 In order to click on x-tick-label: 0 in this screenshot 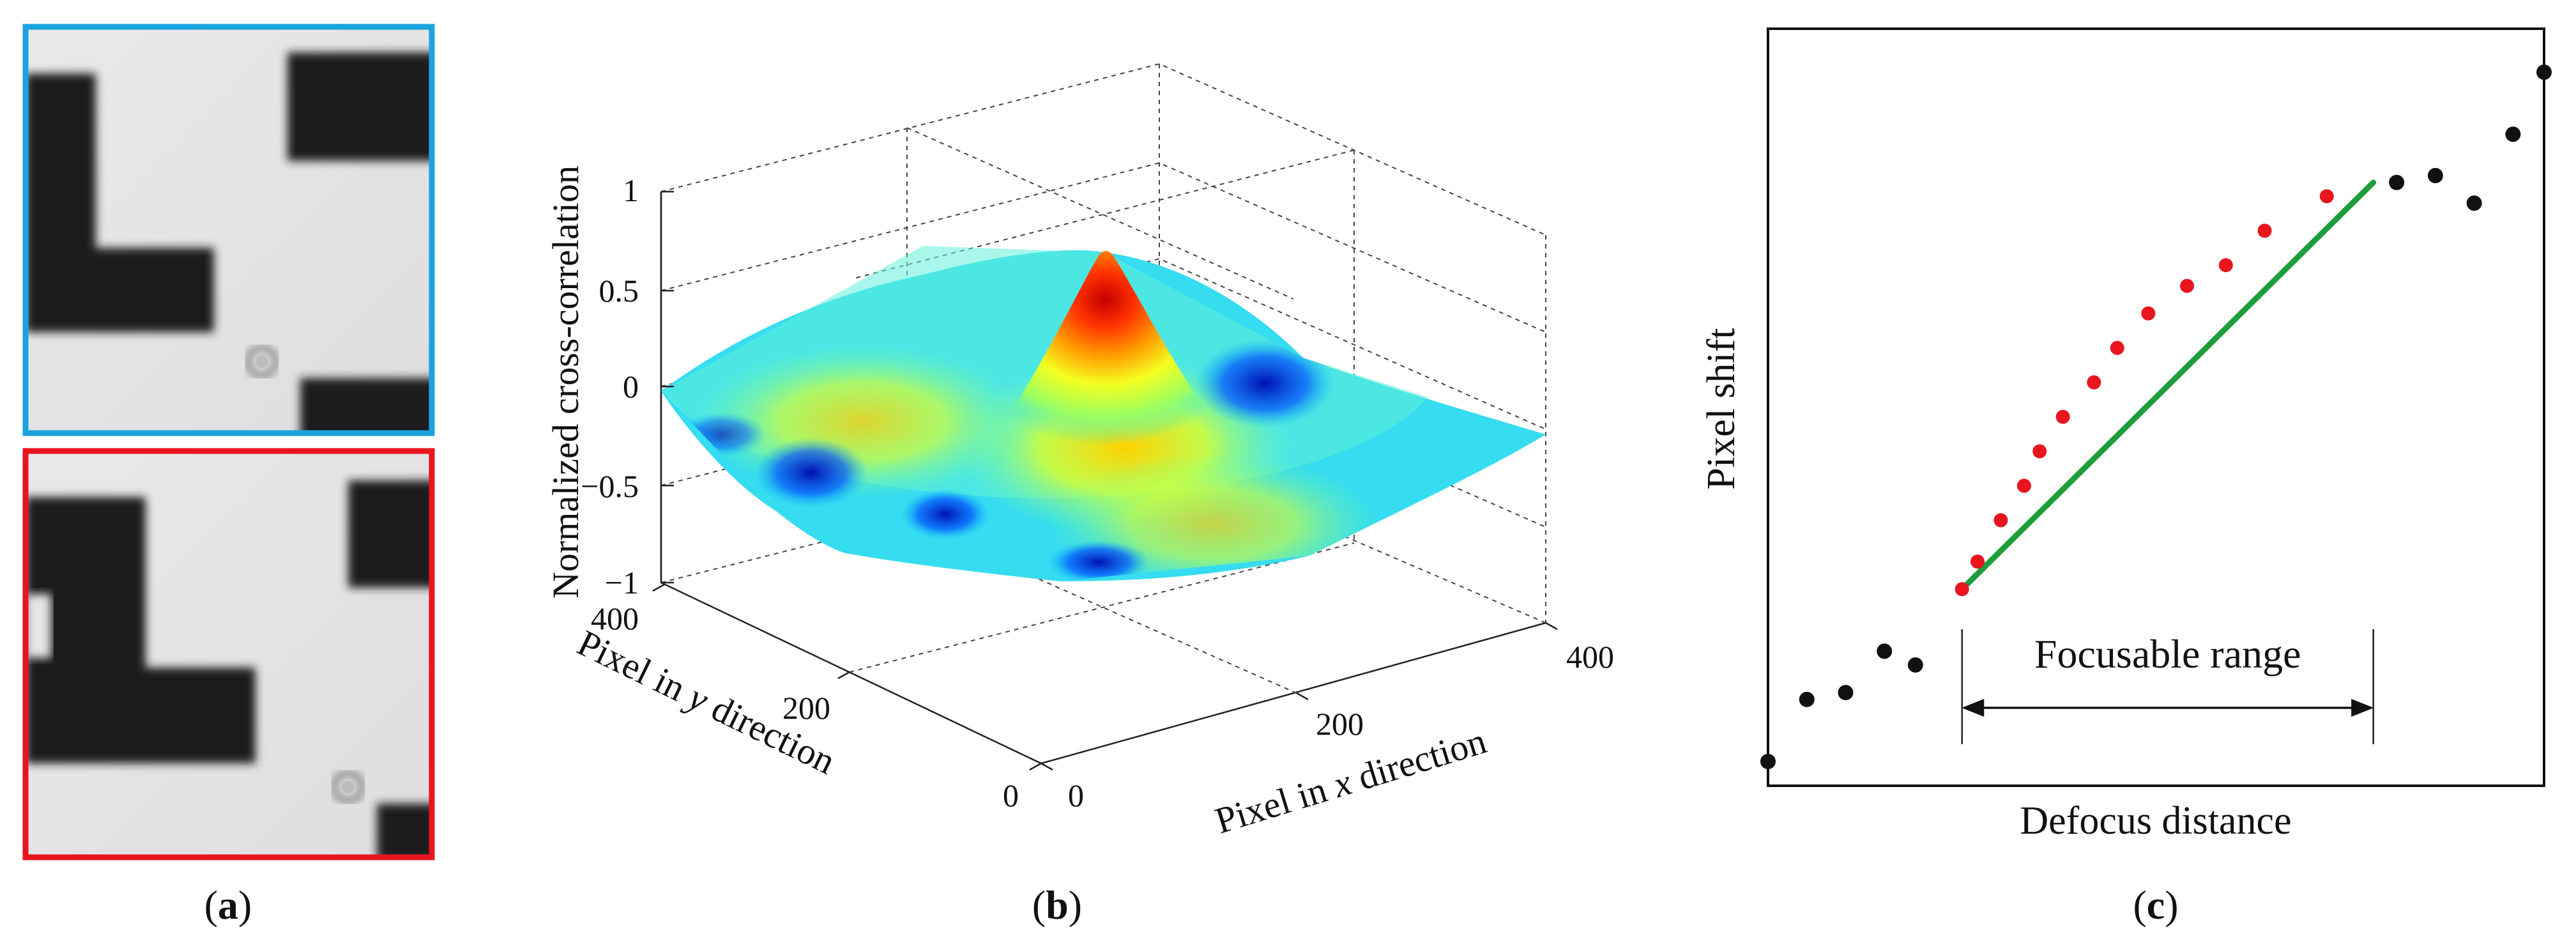, I will do `click(1076, 795)`.